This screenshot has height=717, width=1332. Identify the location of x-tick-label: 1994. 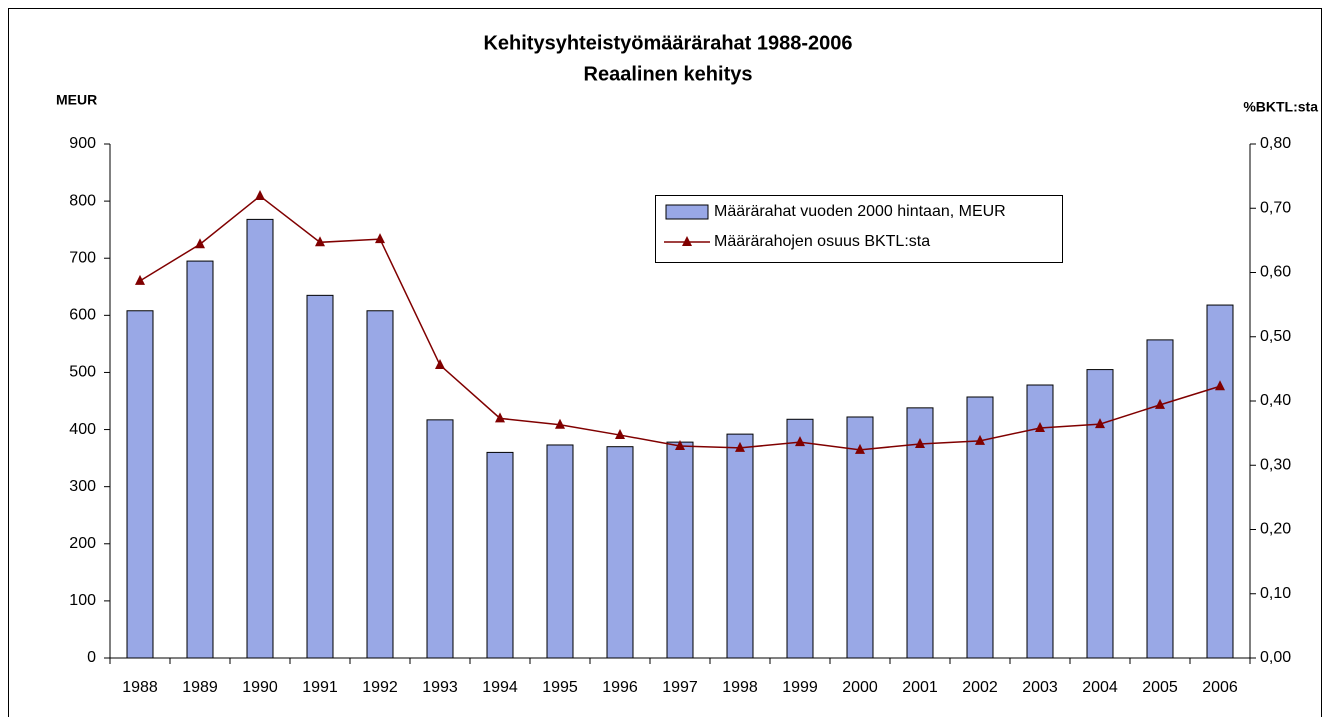
(500, 687).